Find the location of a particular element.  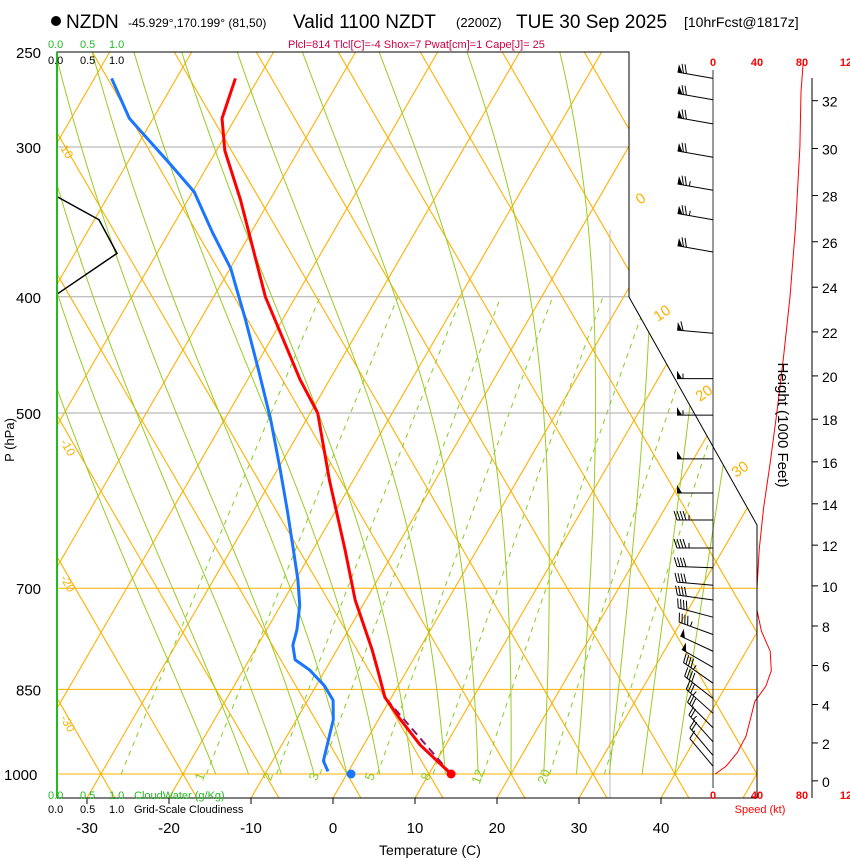

height-tick-label: 18 is located at coordinates (830, 420).